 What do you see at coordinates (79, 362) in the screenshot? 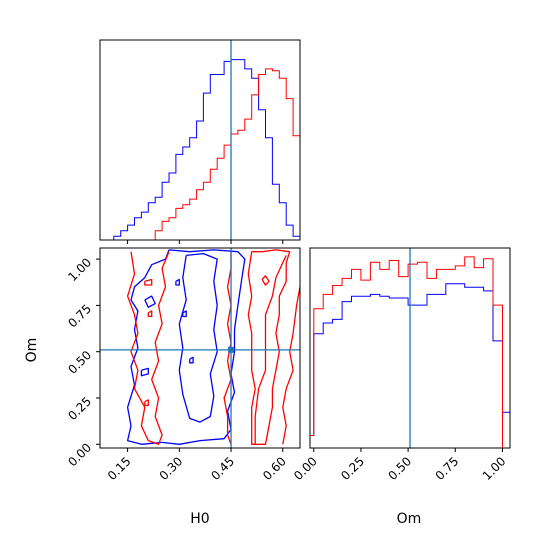
I see `y-tick-label: 0.50` at bounding box center [79, 362].